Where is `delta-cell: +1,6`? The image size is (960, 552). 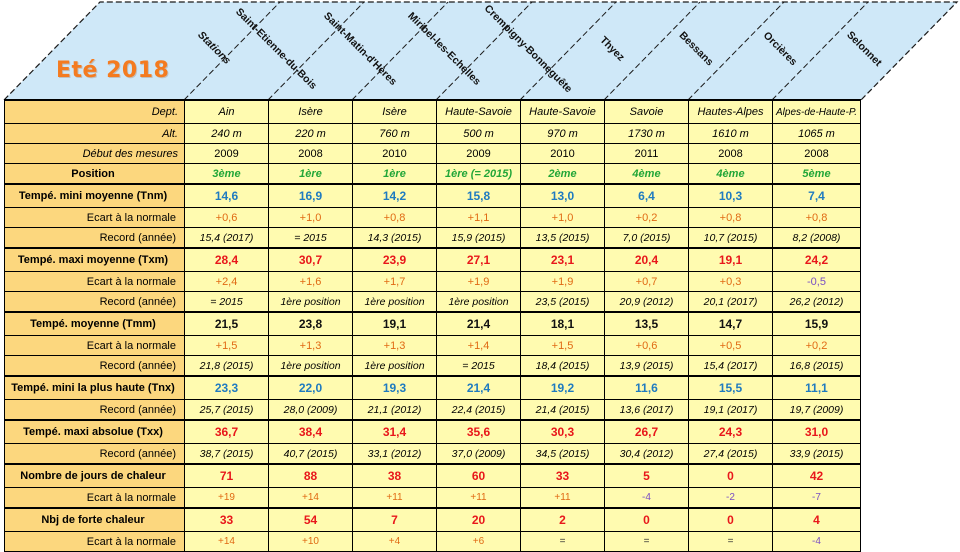
delta-cell: +1,6 is located at coordinates (310, 281).